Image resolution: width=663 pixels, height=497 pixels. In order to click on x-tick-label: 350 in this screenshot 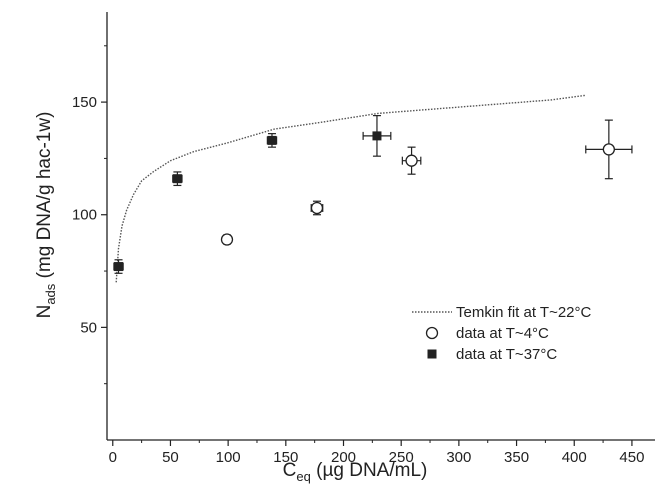, I will do `click(516, 457)`.